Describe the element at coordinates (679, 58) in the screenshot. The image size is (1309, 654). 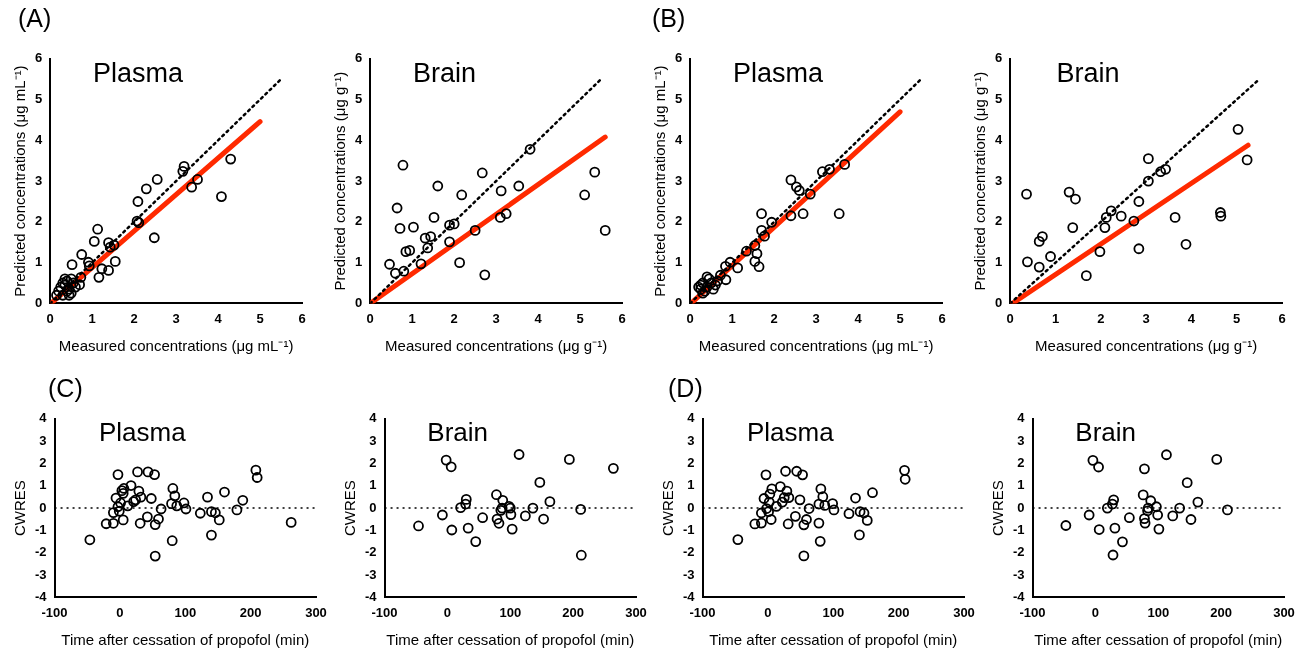
I see `y-tick-label: 6` at that location.